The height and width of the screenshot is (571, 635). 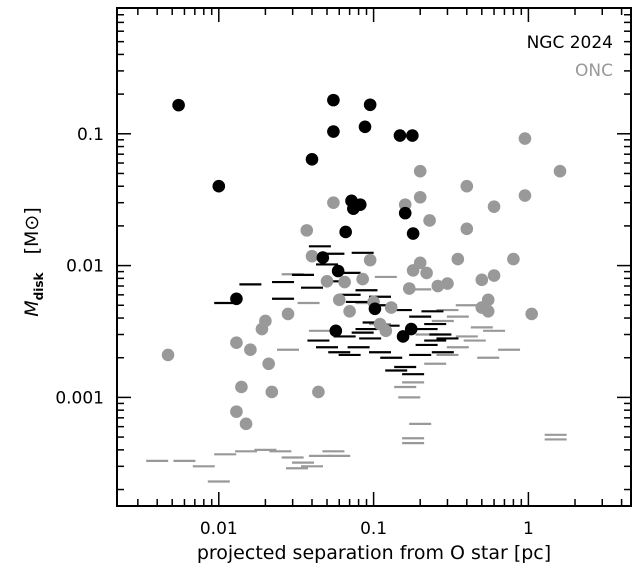 I want to click on x-tick-label: 0.1, so click(x=373, y=529).